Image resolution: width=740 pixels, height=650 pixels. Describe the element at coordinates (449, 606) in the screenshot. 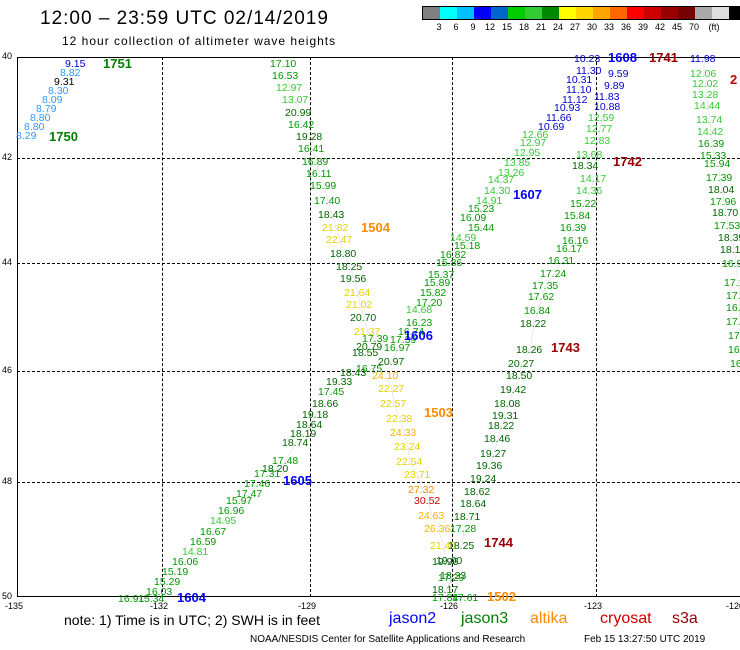

I see `longitude-label: -126` at that location.